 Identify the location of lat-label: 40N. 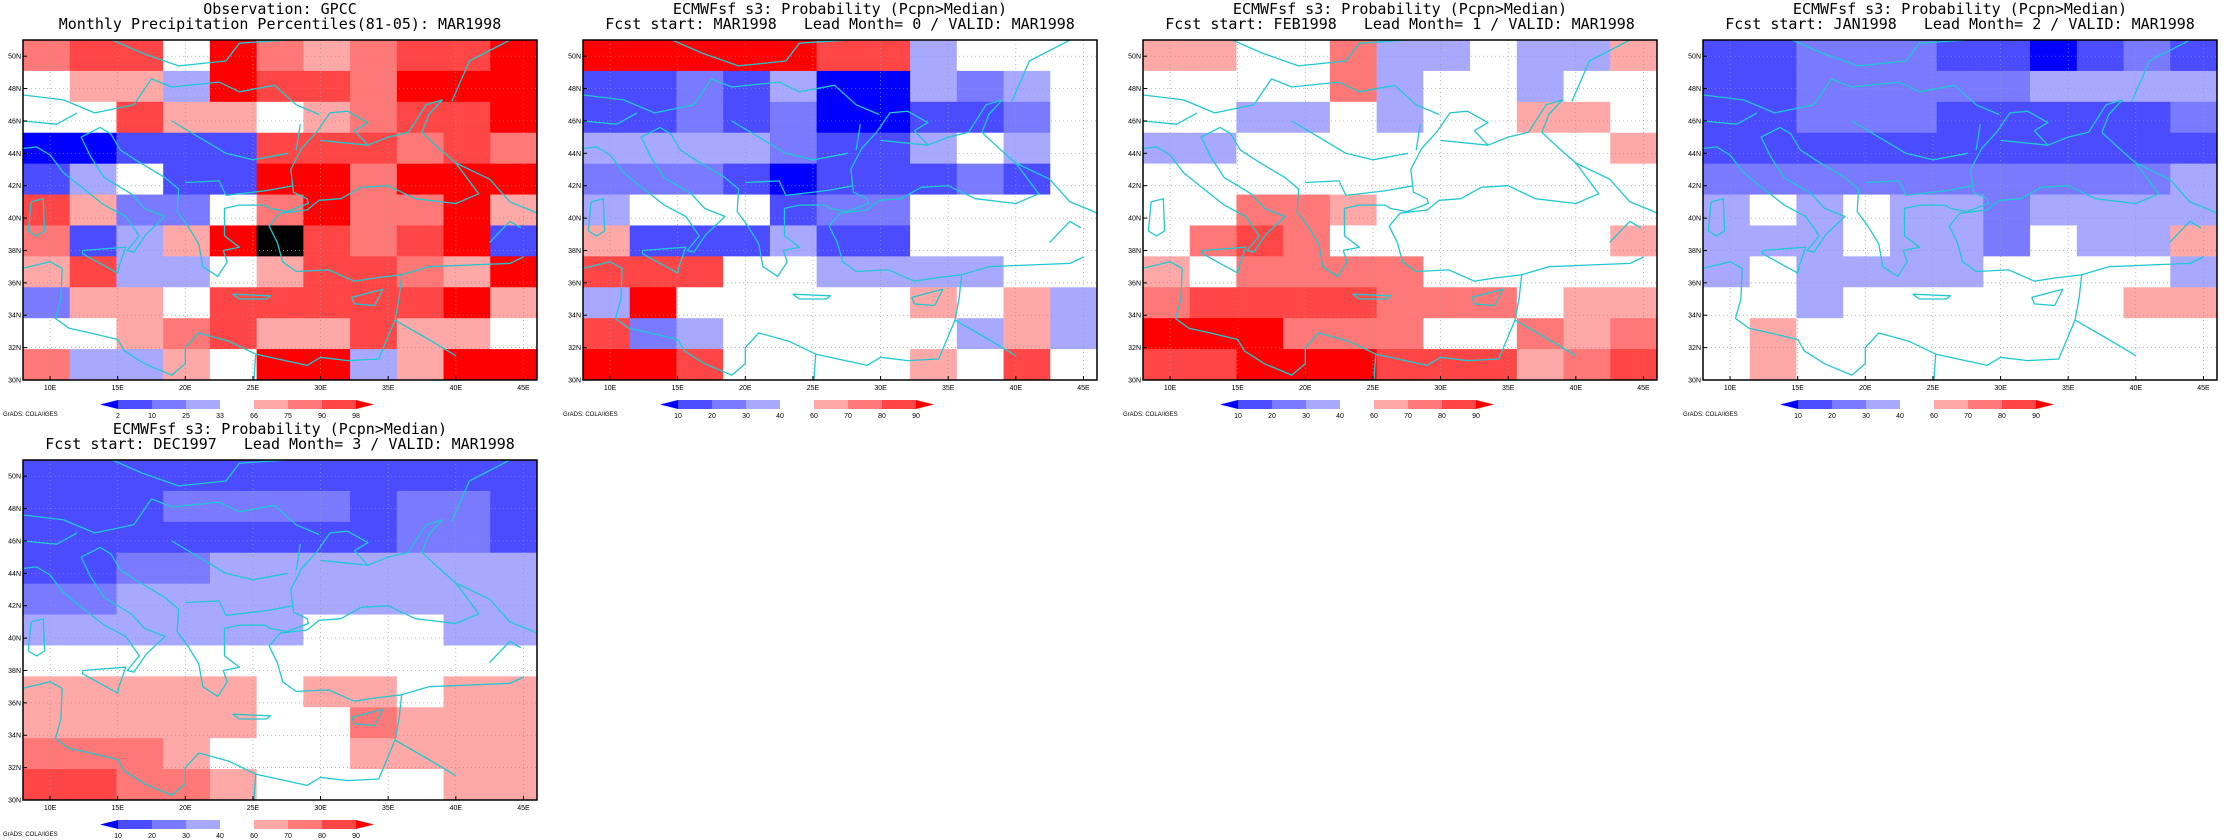
(14, 219).